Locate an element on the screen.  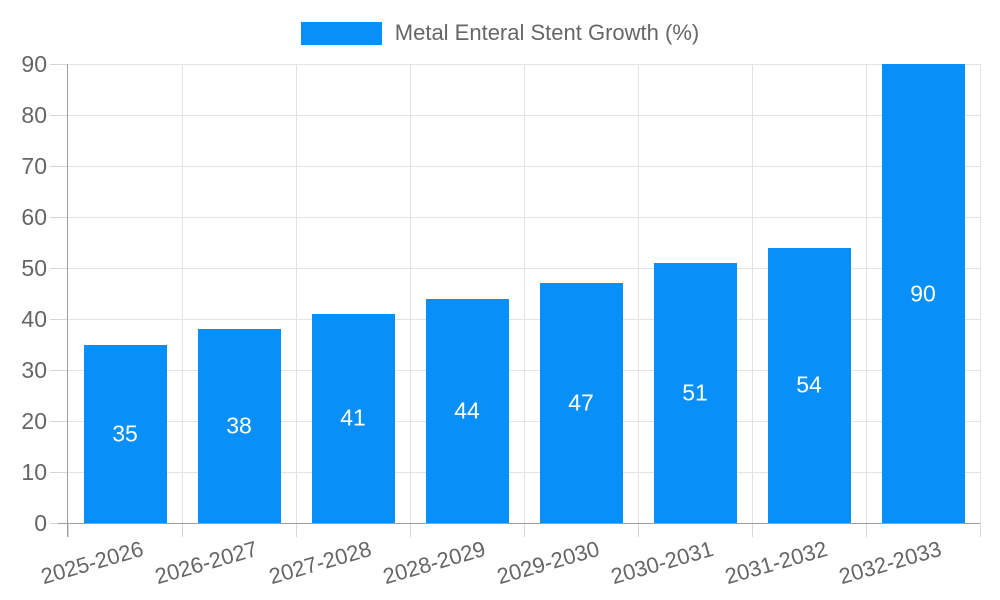
y-axis-label: 90 is located at coordinates (34, 64).